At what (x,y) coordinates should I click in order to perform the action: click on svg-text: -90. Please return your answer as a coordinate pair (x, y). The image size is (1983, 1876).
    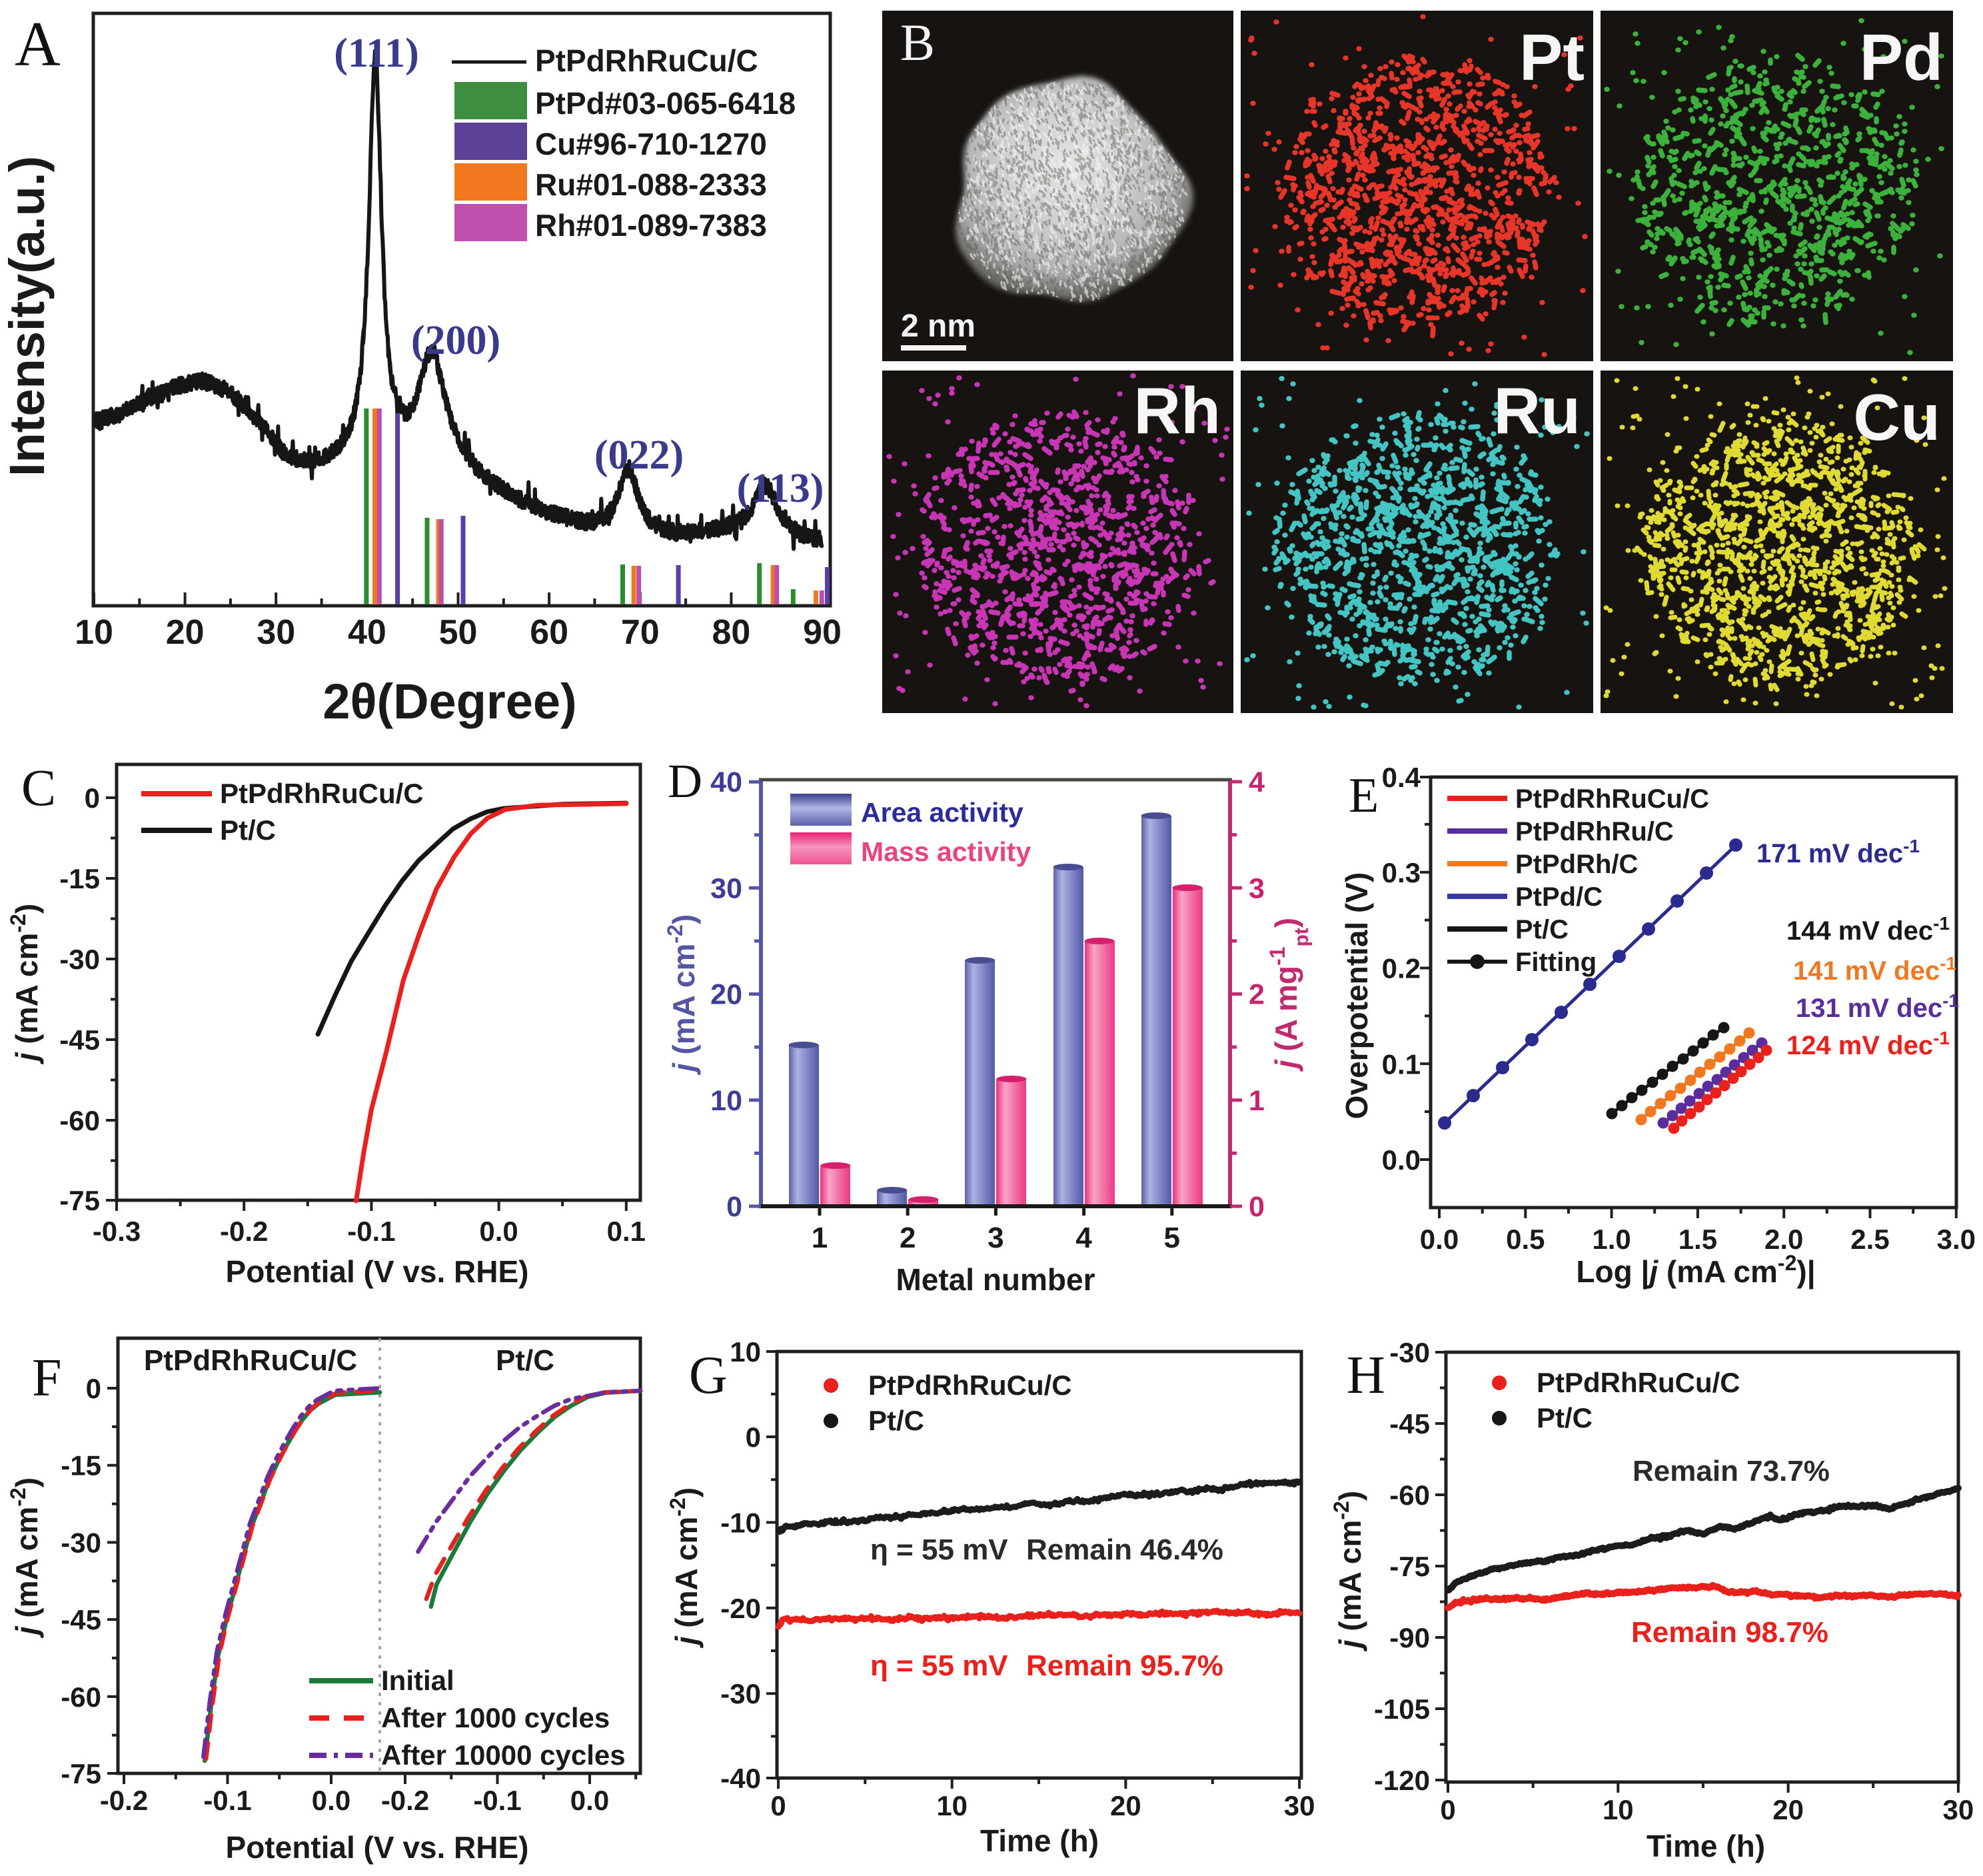
    Looking at the image, I should click on (1410, 1637).